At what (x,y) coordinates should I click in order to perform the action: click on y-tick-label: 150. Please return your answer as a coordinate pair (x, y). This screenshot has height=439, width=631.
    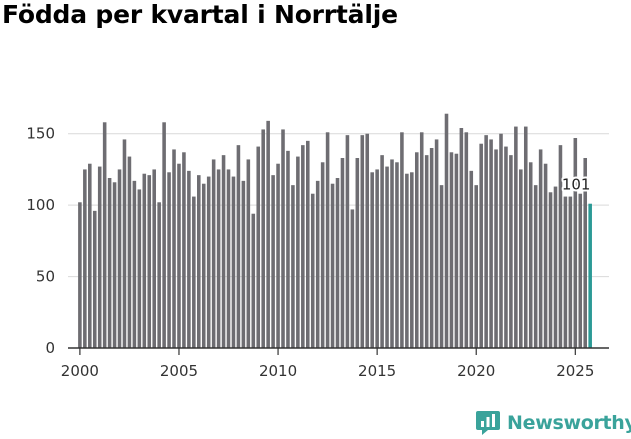
    Looking at the image, I should click on (40, 134).